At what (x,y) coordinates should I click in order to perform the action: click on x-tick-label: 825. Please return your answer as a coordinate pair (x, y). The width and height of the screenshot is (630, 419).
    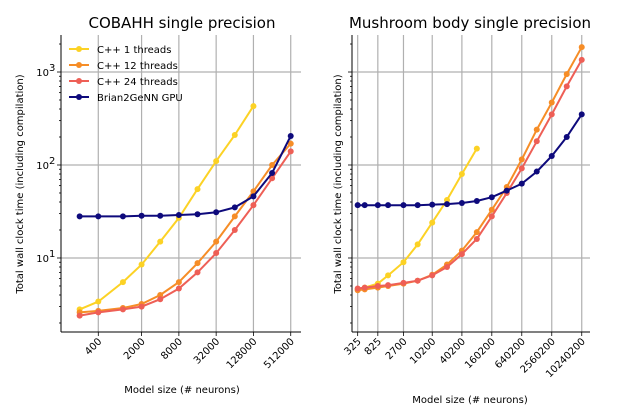
    Looking at the image, I should click on (373, 346).